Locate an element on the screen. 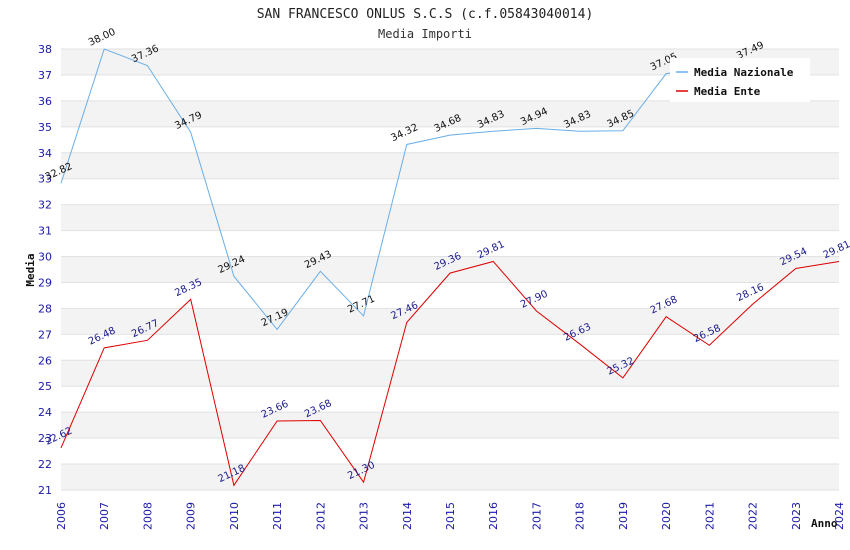 The height and width of the screenshot is (550, 850). x-tick-label: 2016 is located at coordinates (493, 516).